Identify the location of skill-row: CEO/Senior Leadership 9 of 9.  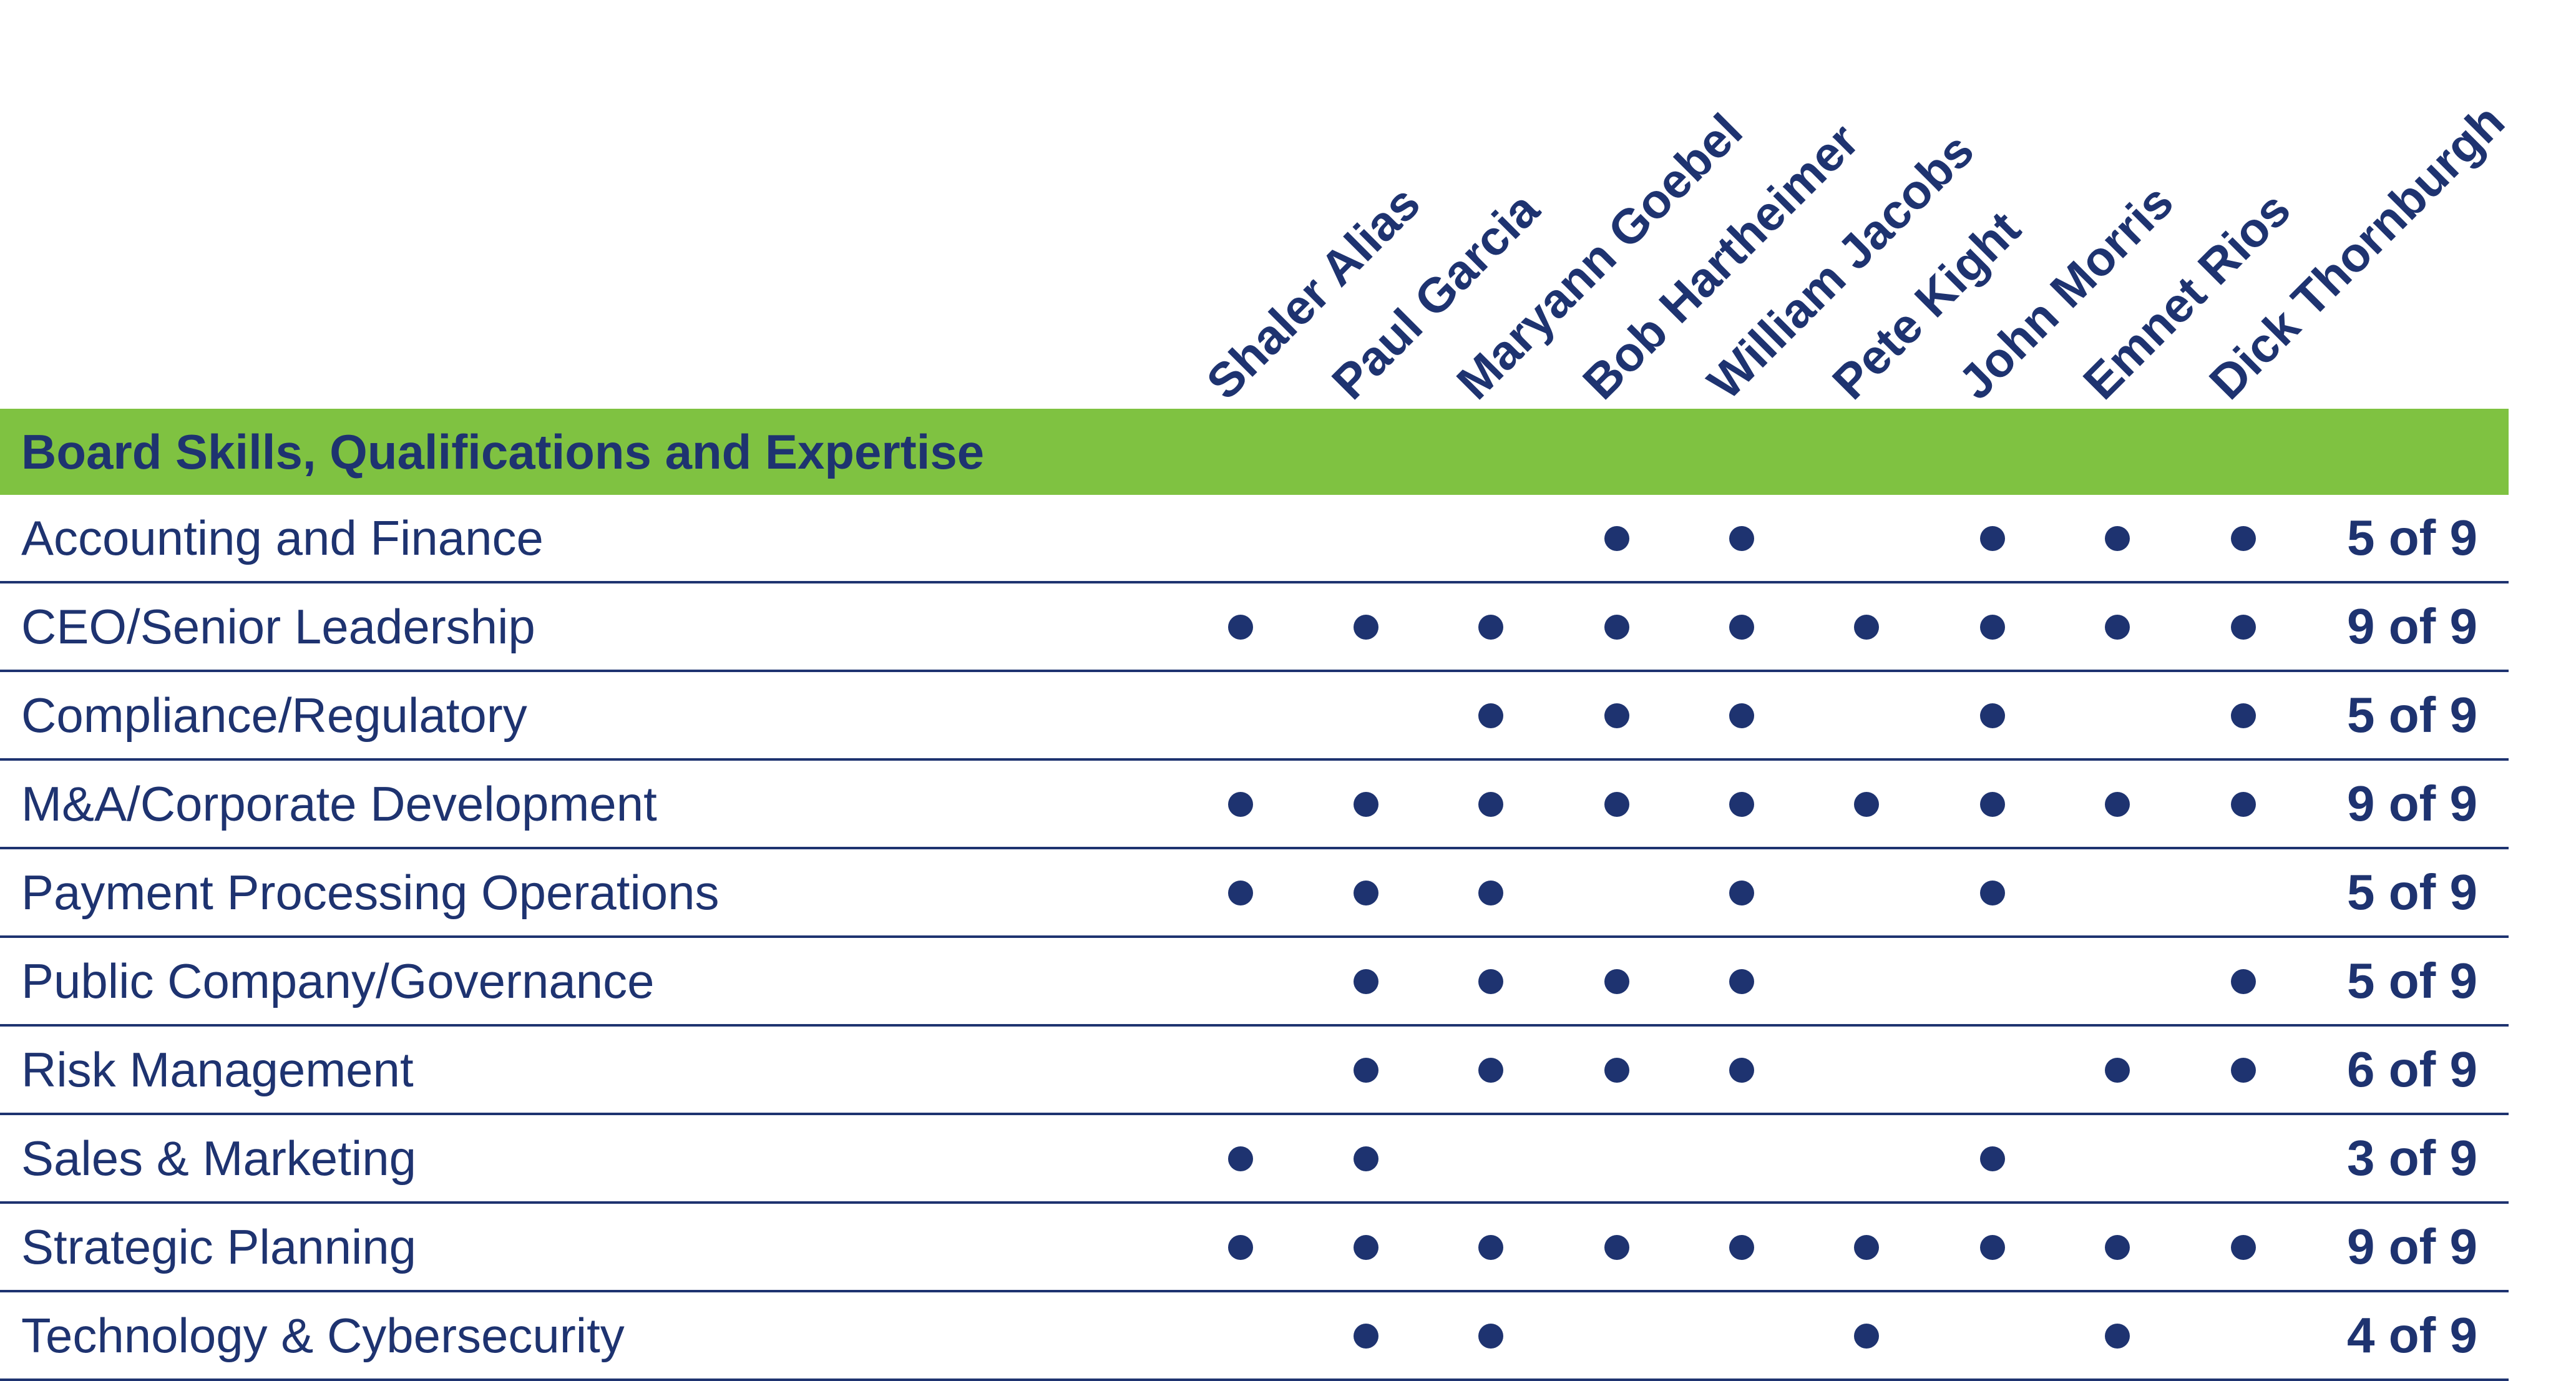
(1254, 627).